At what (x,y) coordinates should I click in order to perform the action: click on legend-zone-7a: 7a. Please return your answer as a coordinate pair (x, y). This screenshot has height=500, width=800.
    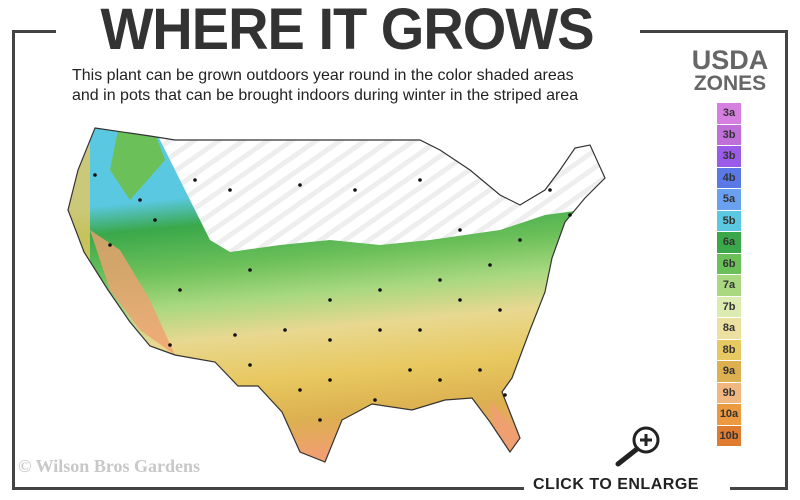
    Looking at the image, I should click on (729, 285).